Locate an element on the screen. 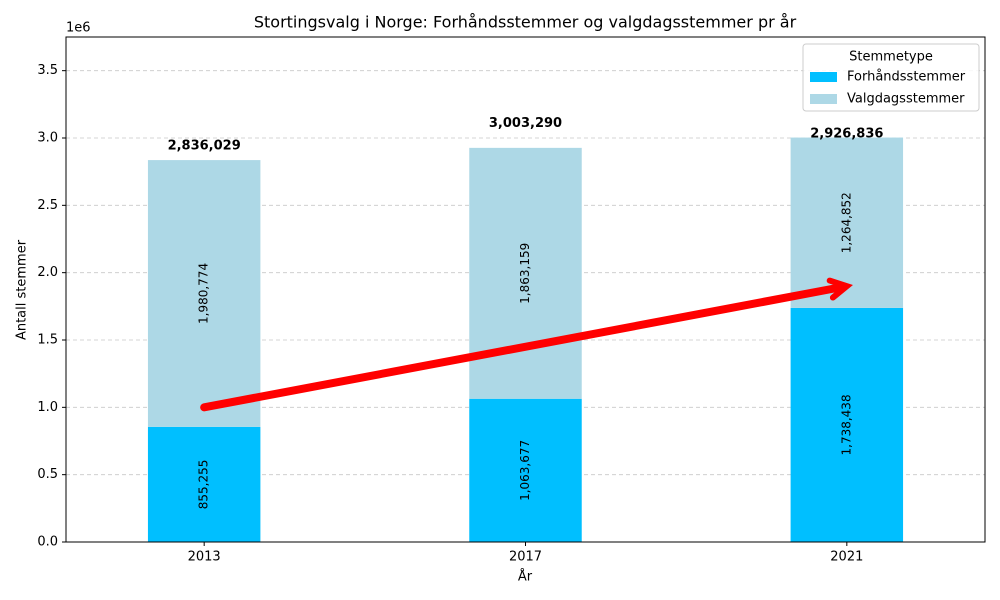 This screenshot has height=600, width=1000. legend-label: Valgdagsstemmer is located at coordinates (906, 99).